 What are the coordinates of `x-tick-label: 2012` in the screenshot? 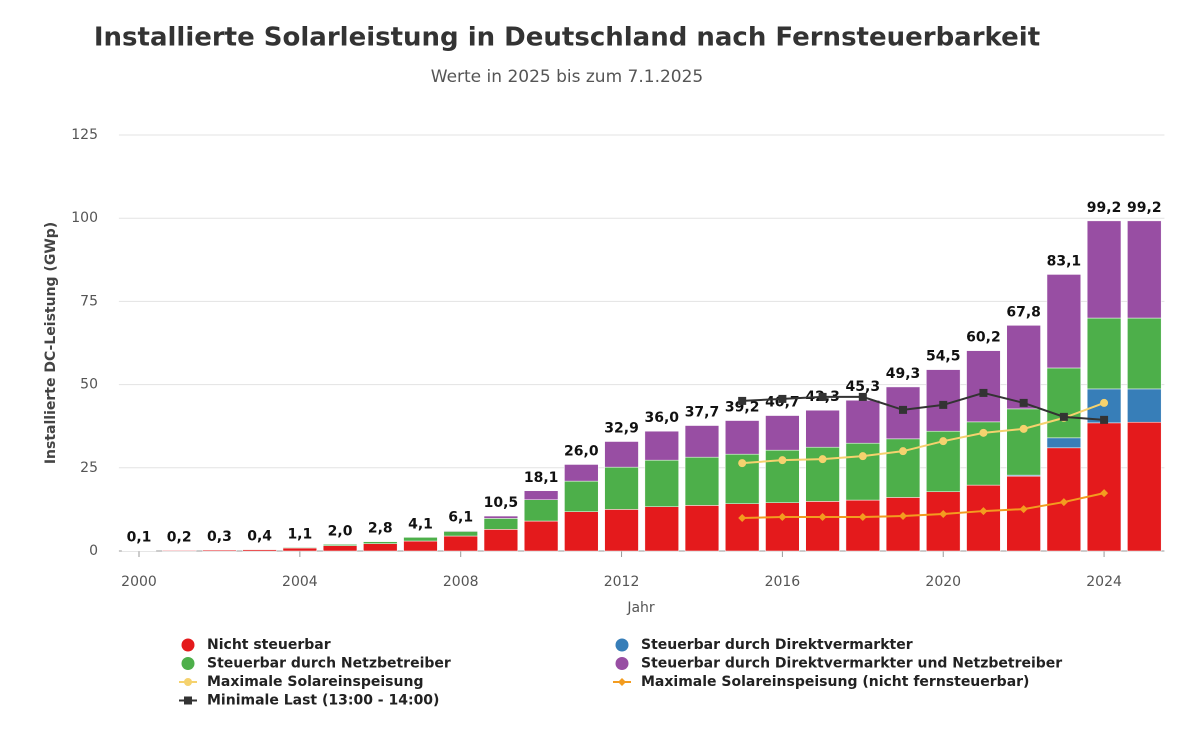 It's located at (622, 582).